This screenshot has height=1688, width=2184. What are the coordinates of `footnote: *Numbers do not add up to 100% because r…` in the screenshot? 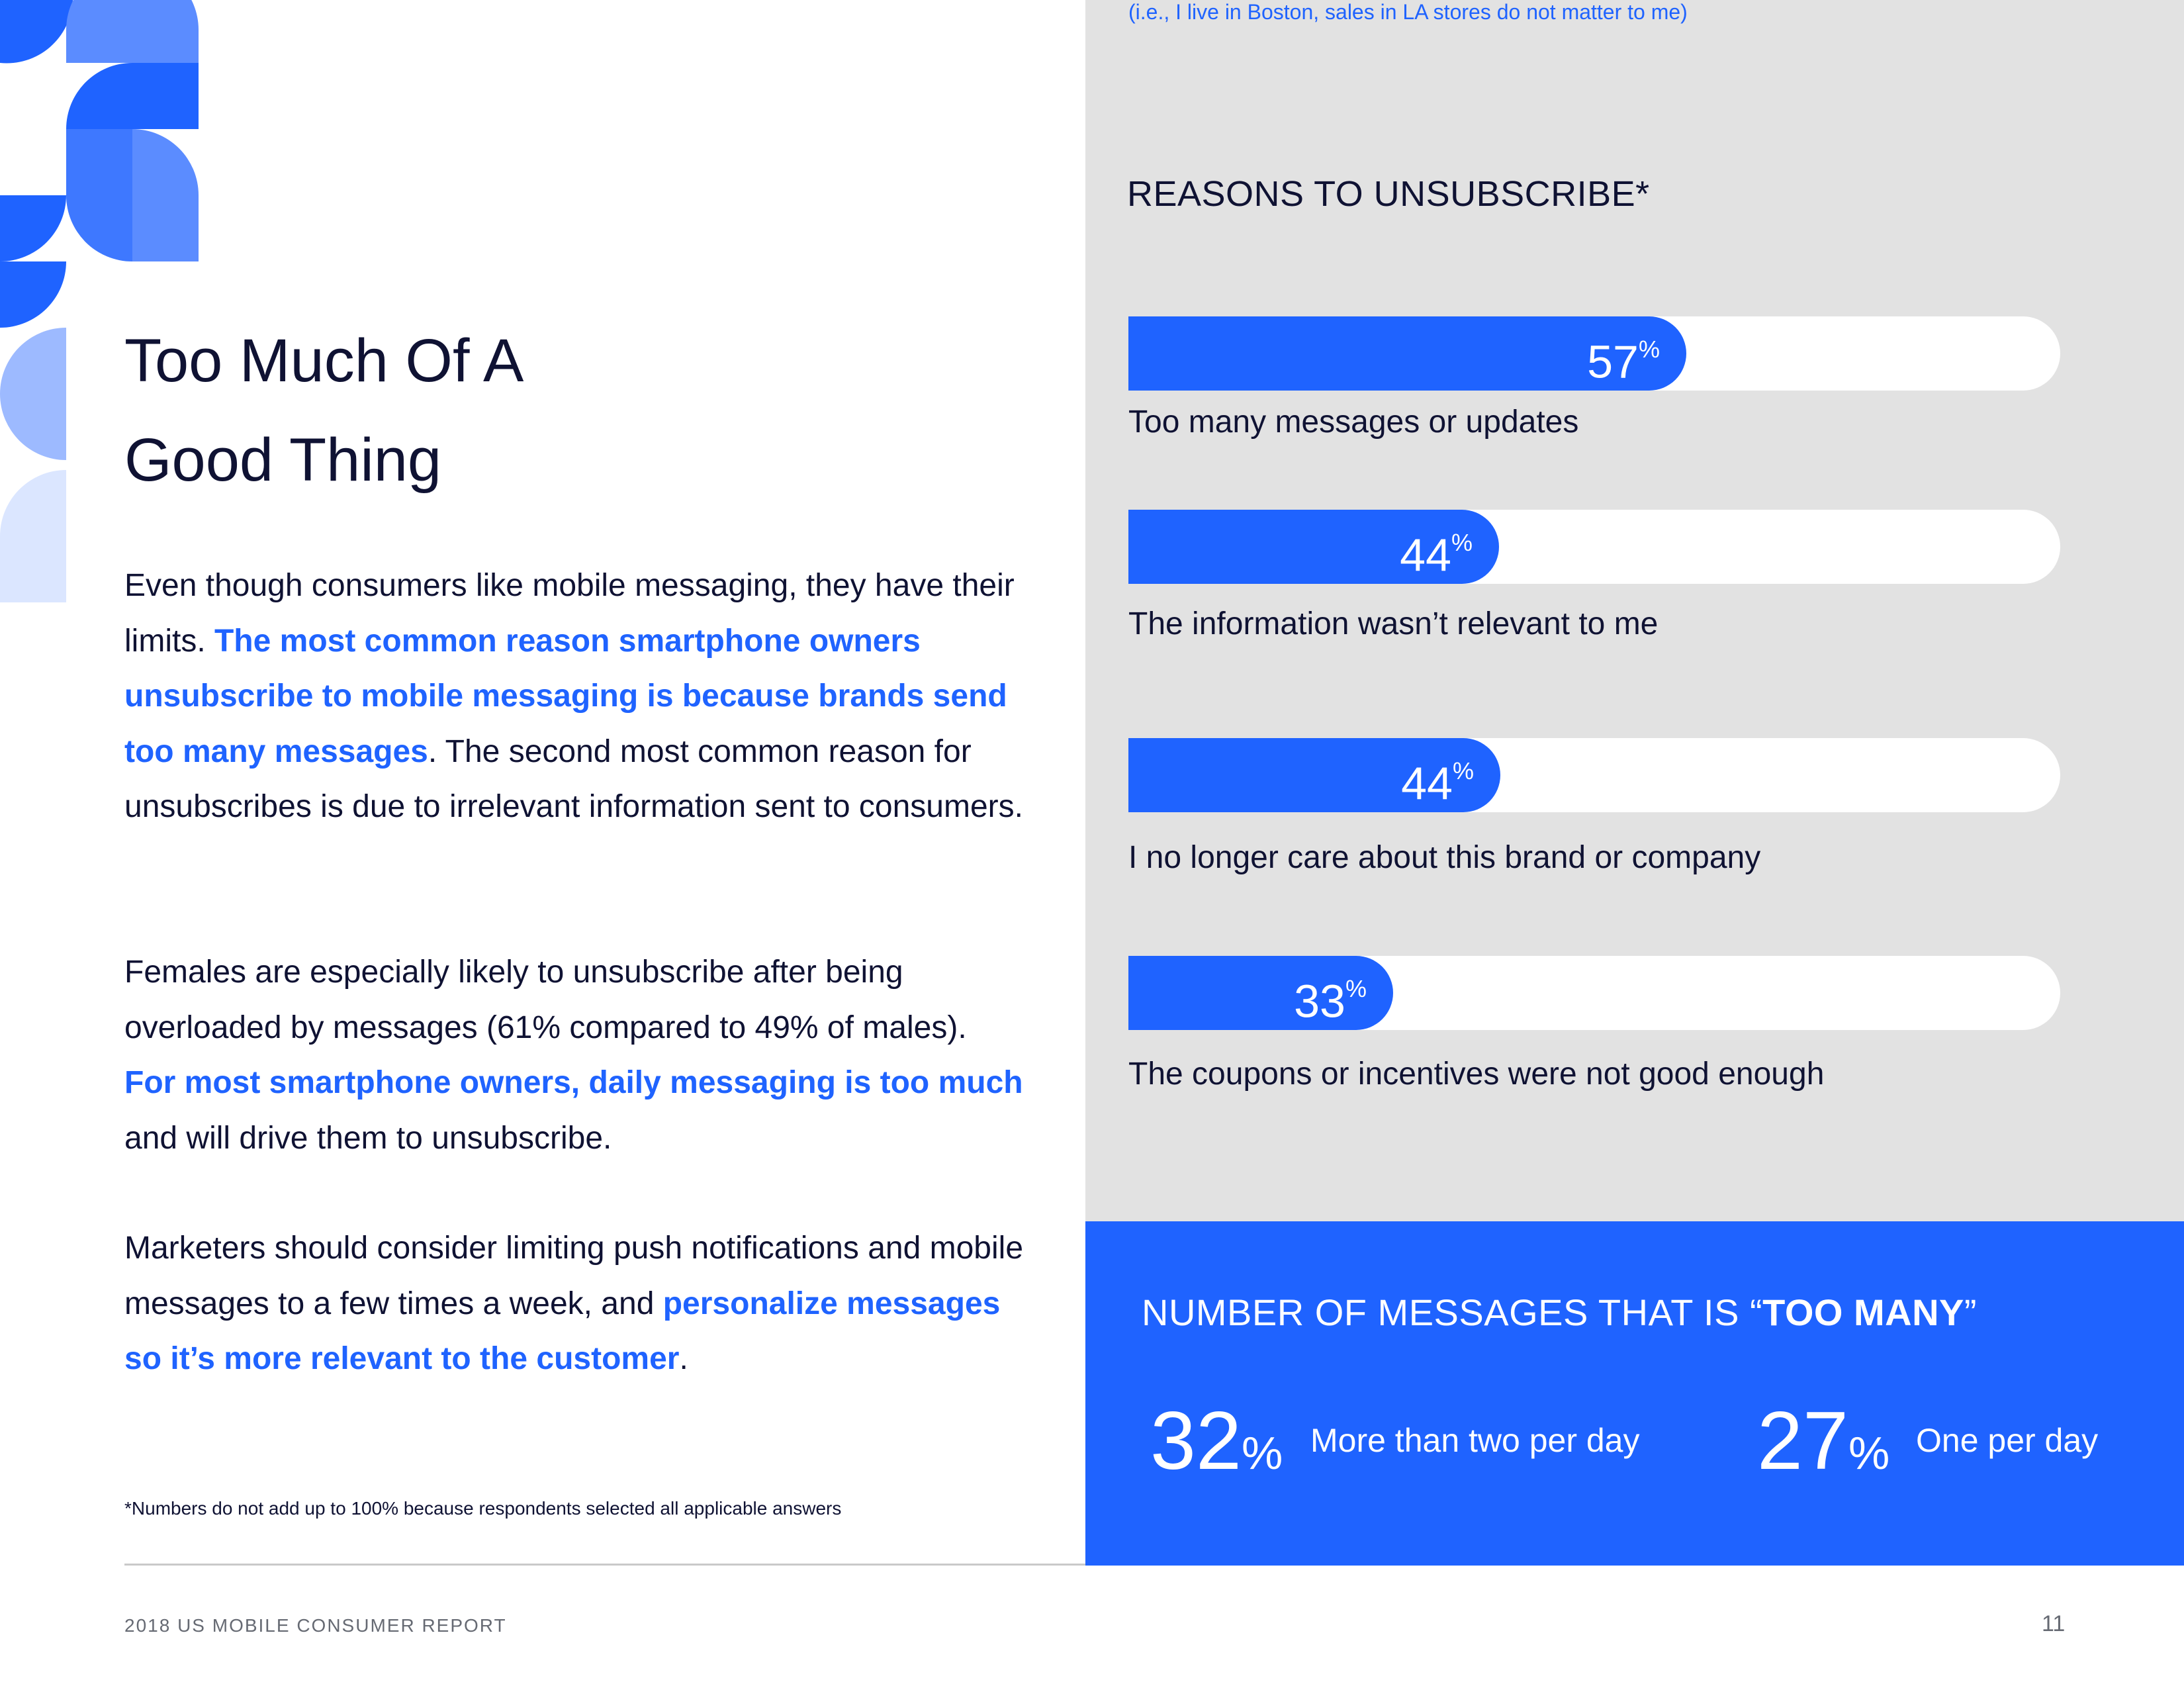 It's located at (483, 1508).